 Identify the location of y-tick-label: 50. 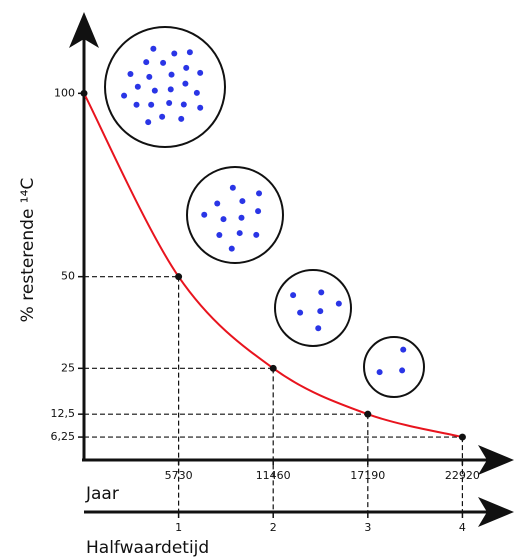
(68, 276).